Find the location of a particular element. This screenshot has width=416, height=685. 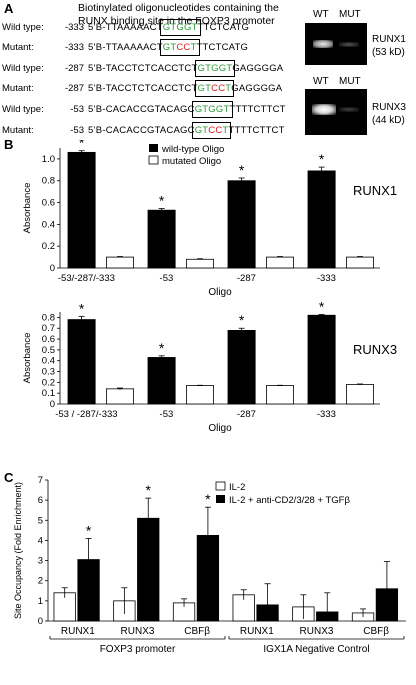

sequence-text: 5’B-TTAAAAACTGTCCTTTCTCATG is located at coordinates (168, 47).